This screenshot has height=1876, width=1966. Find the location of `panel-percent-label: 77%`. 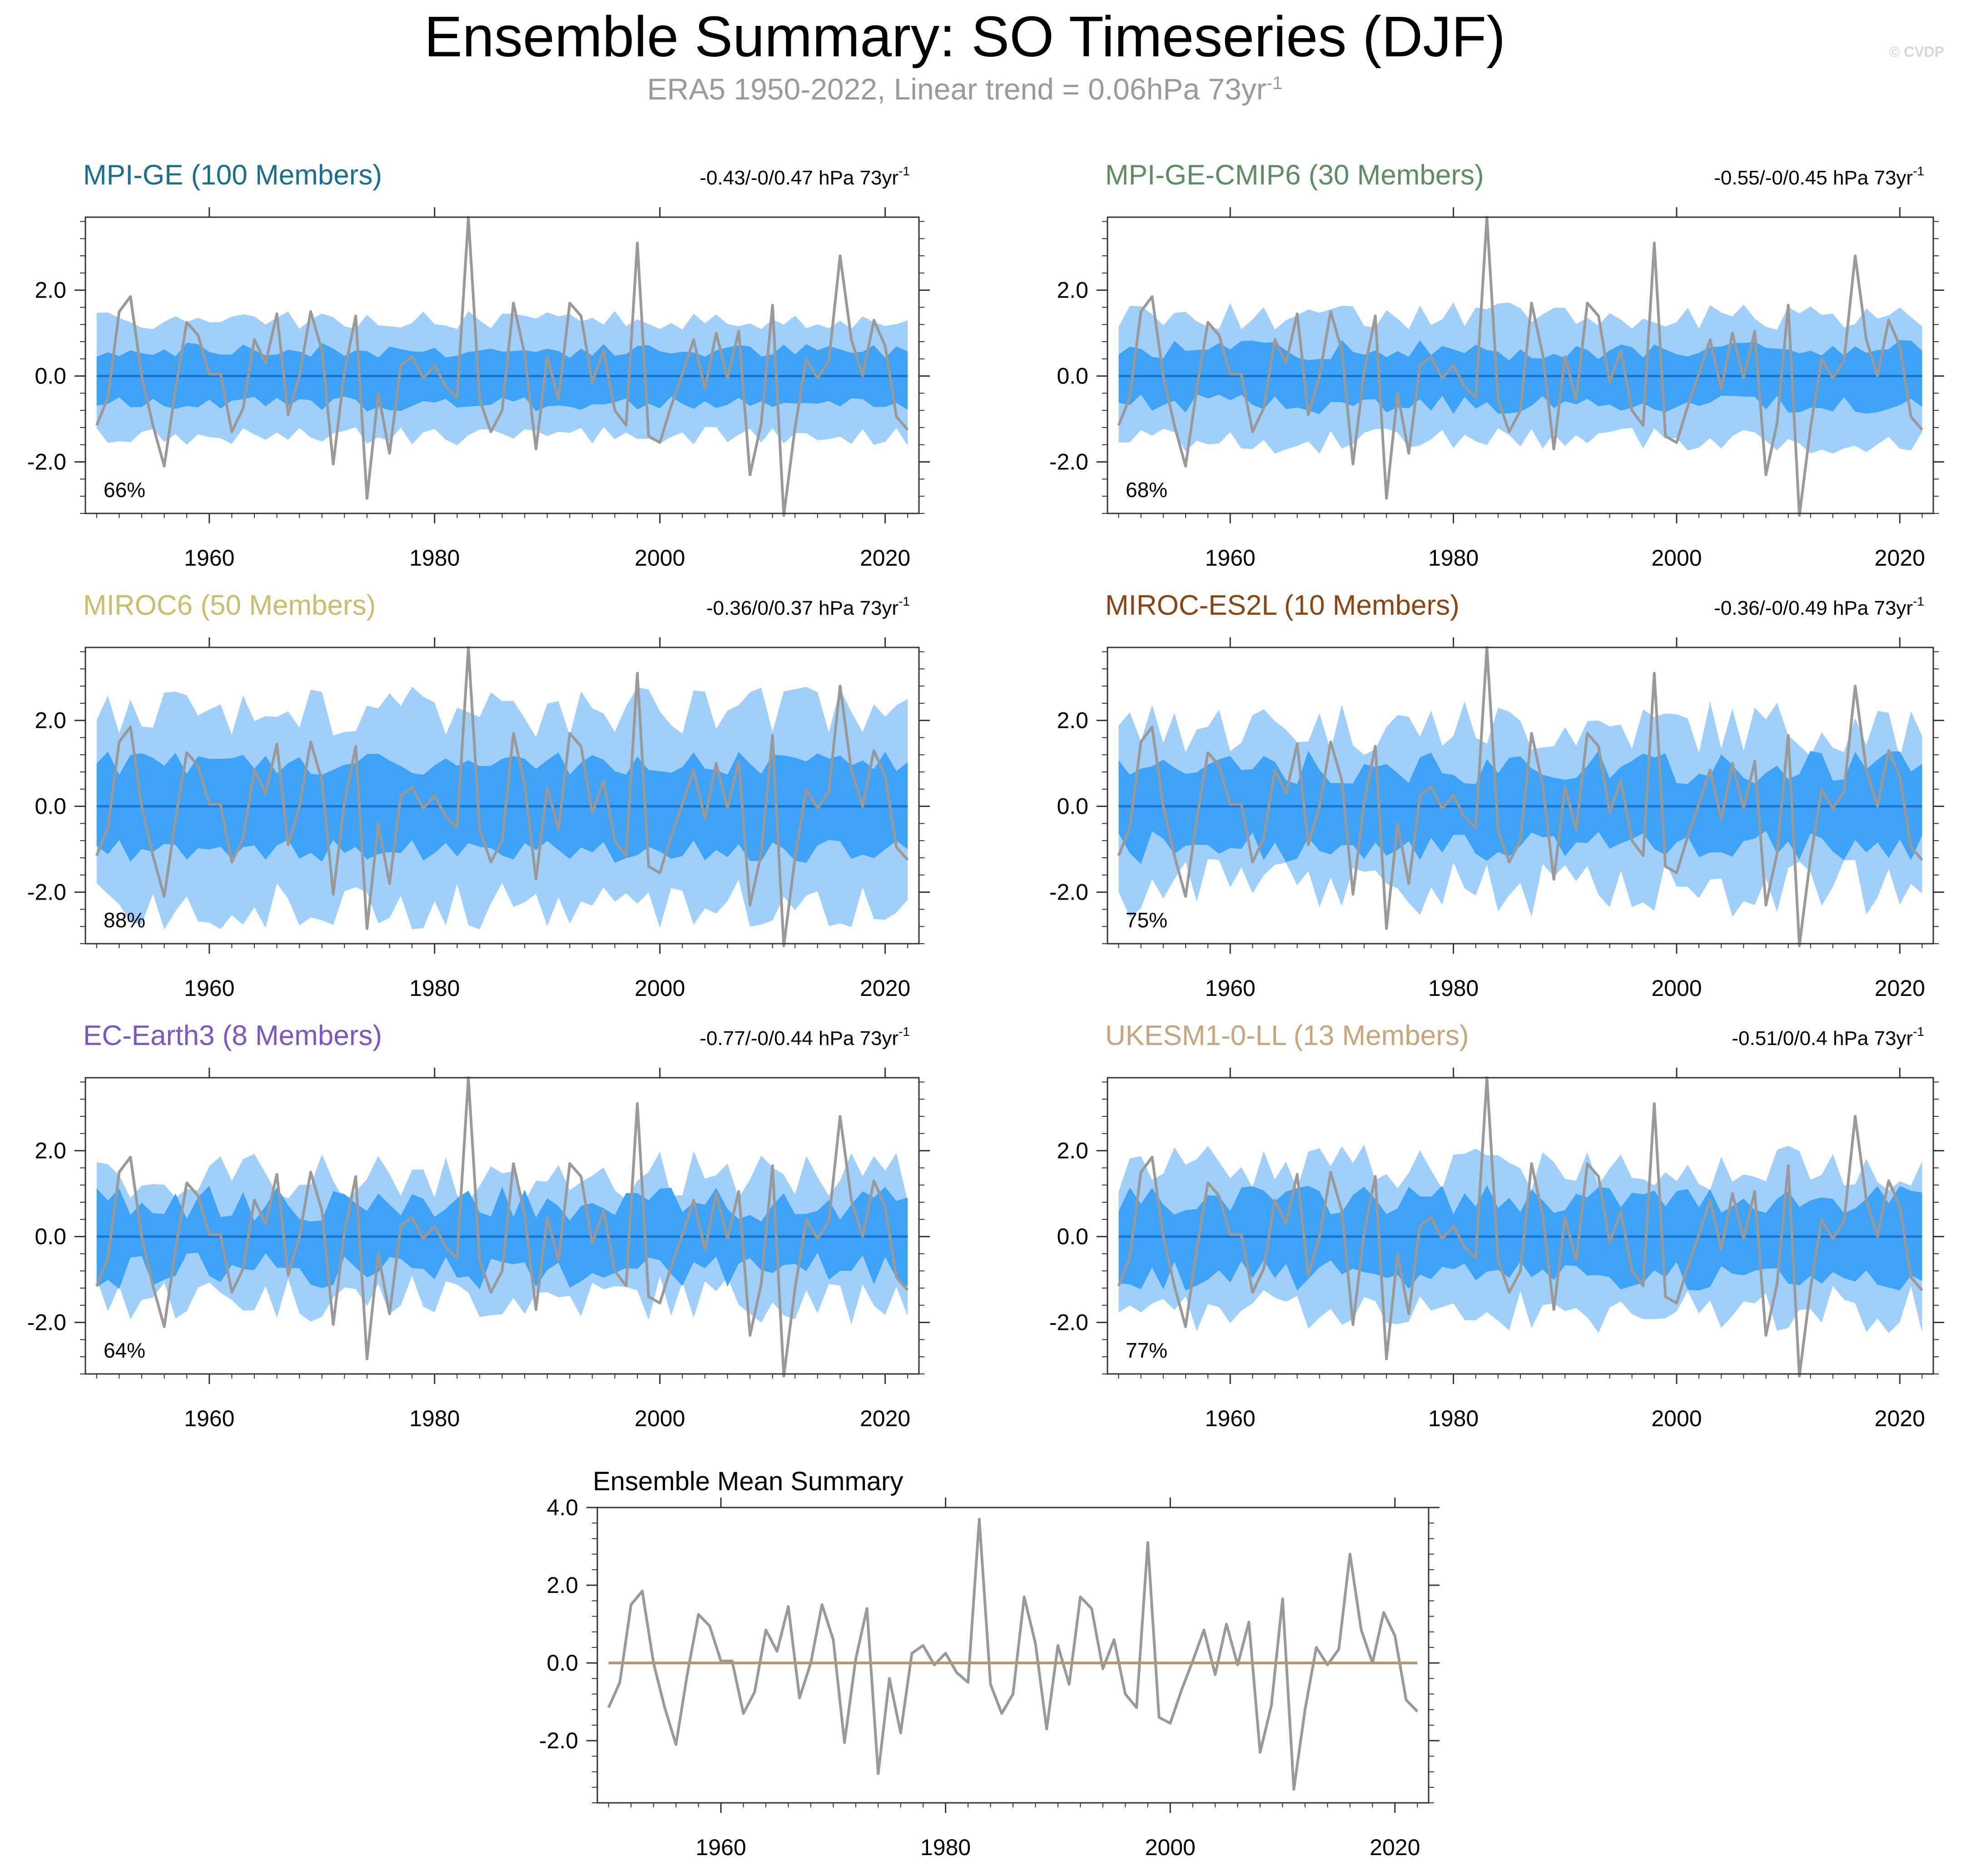

panel-percent-label: 77% is located at coordinates (1146, 1351).